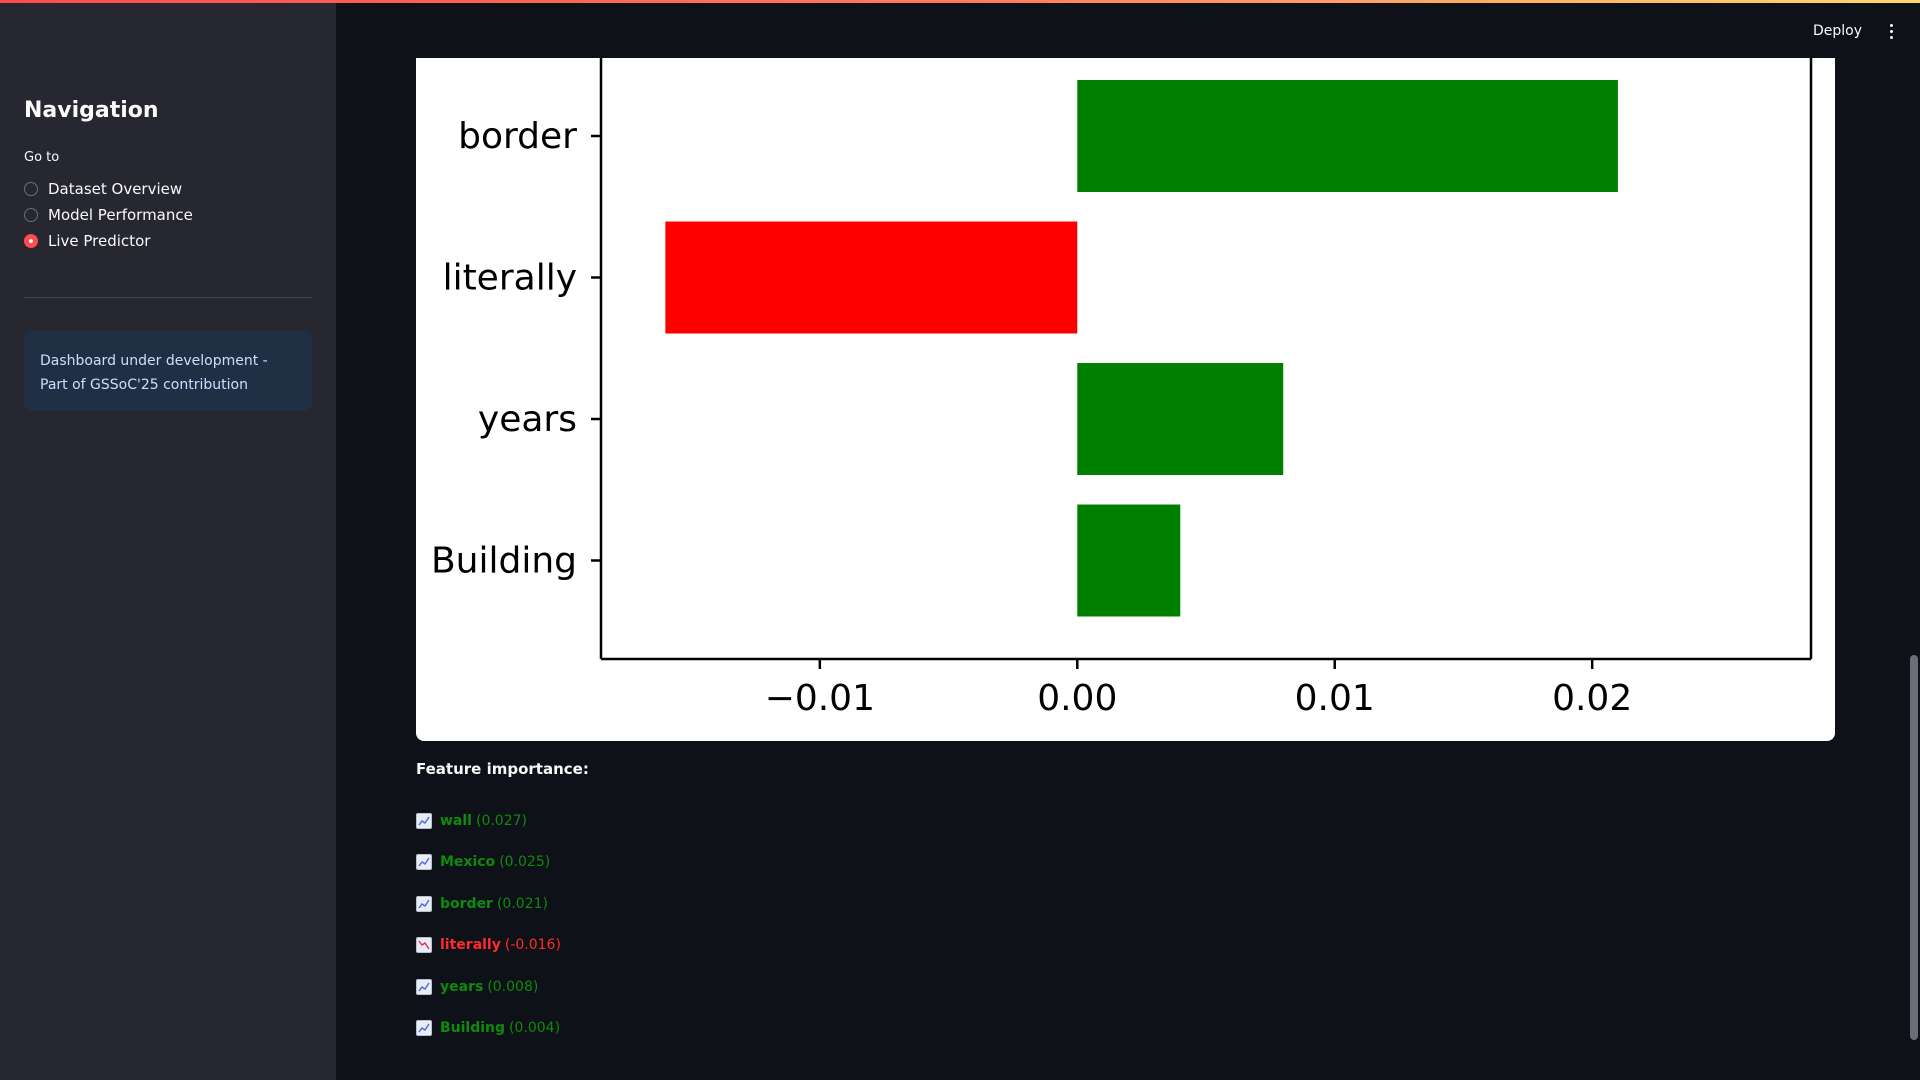 The height and width of the screenshot is (1080, 1920). Describe the element at coordinates (510, 278) in the screenshot. I see `y-tick-label-literally: literally` at that location.